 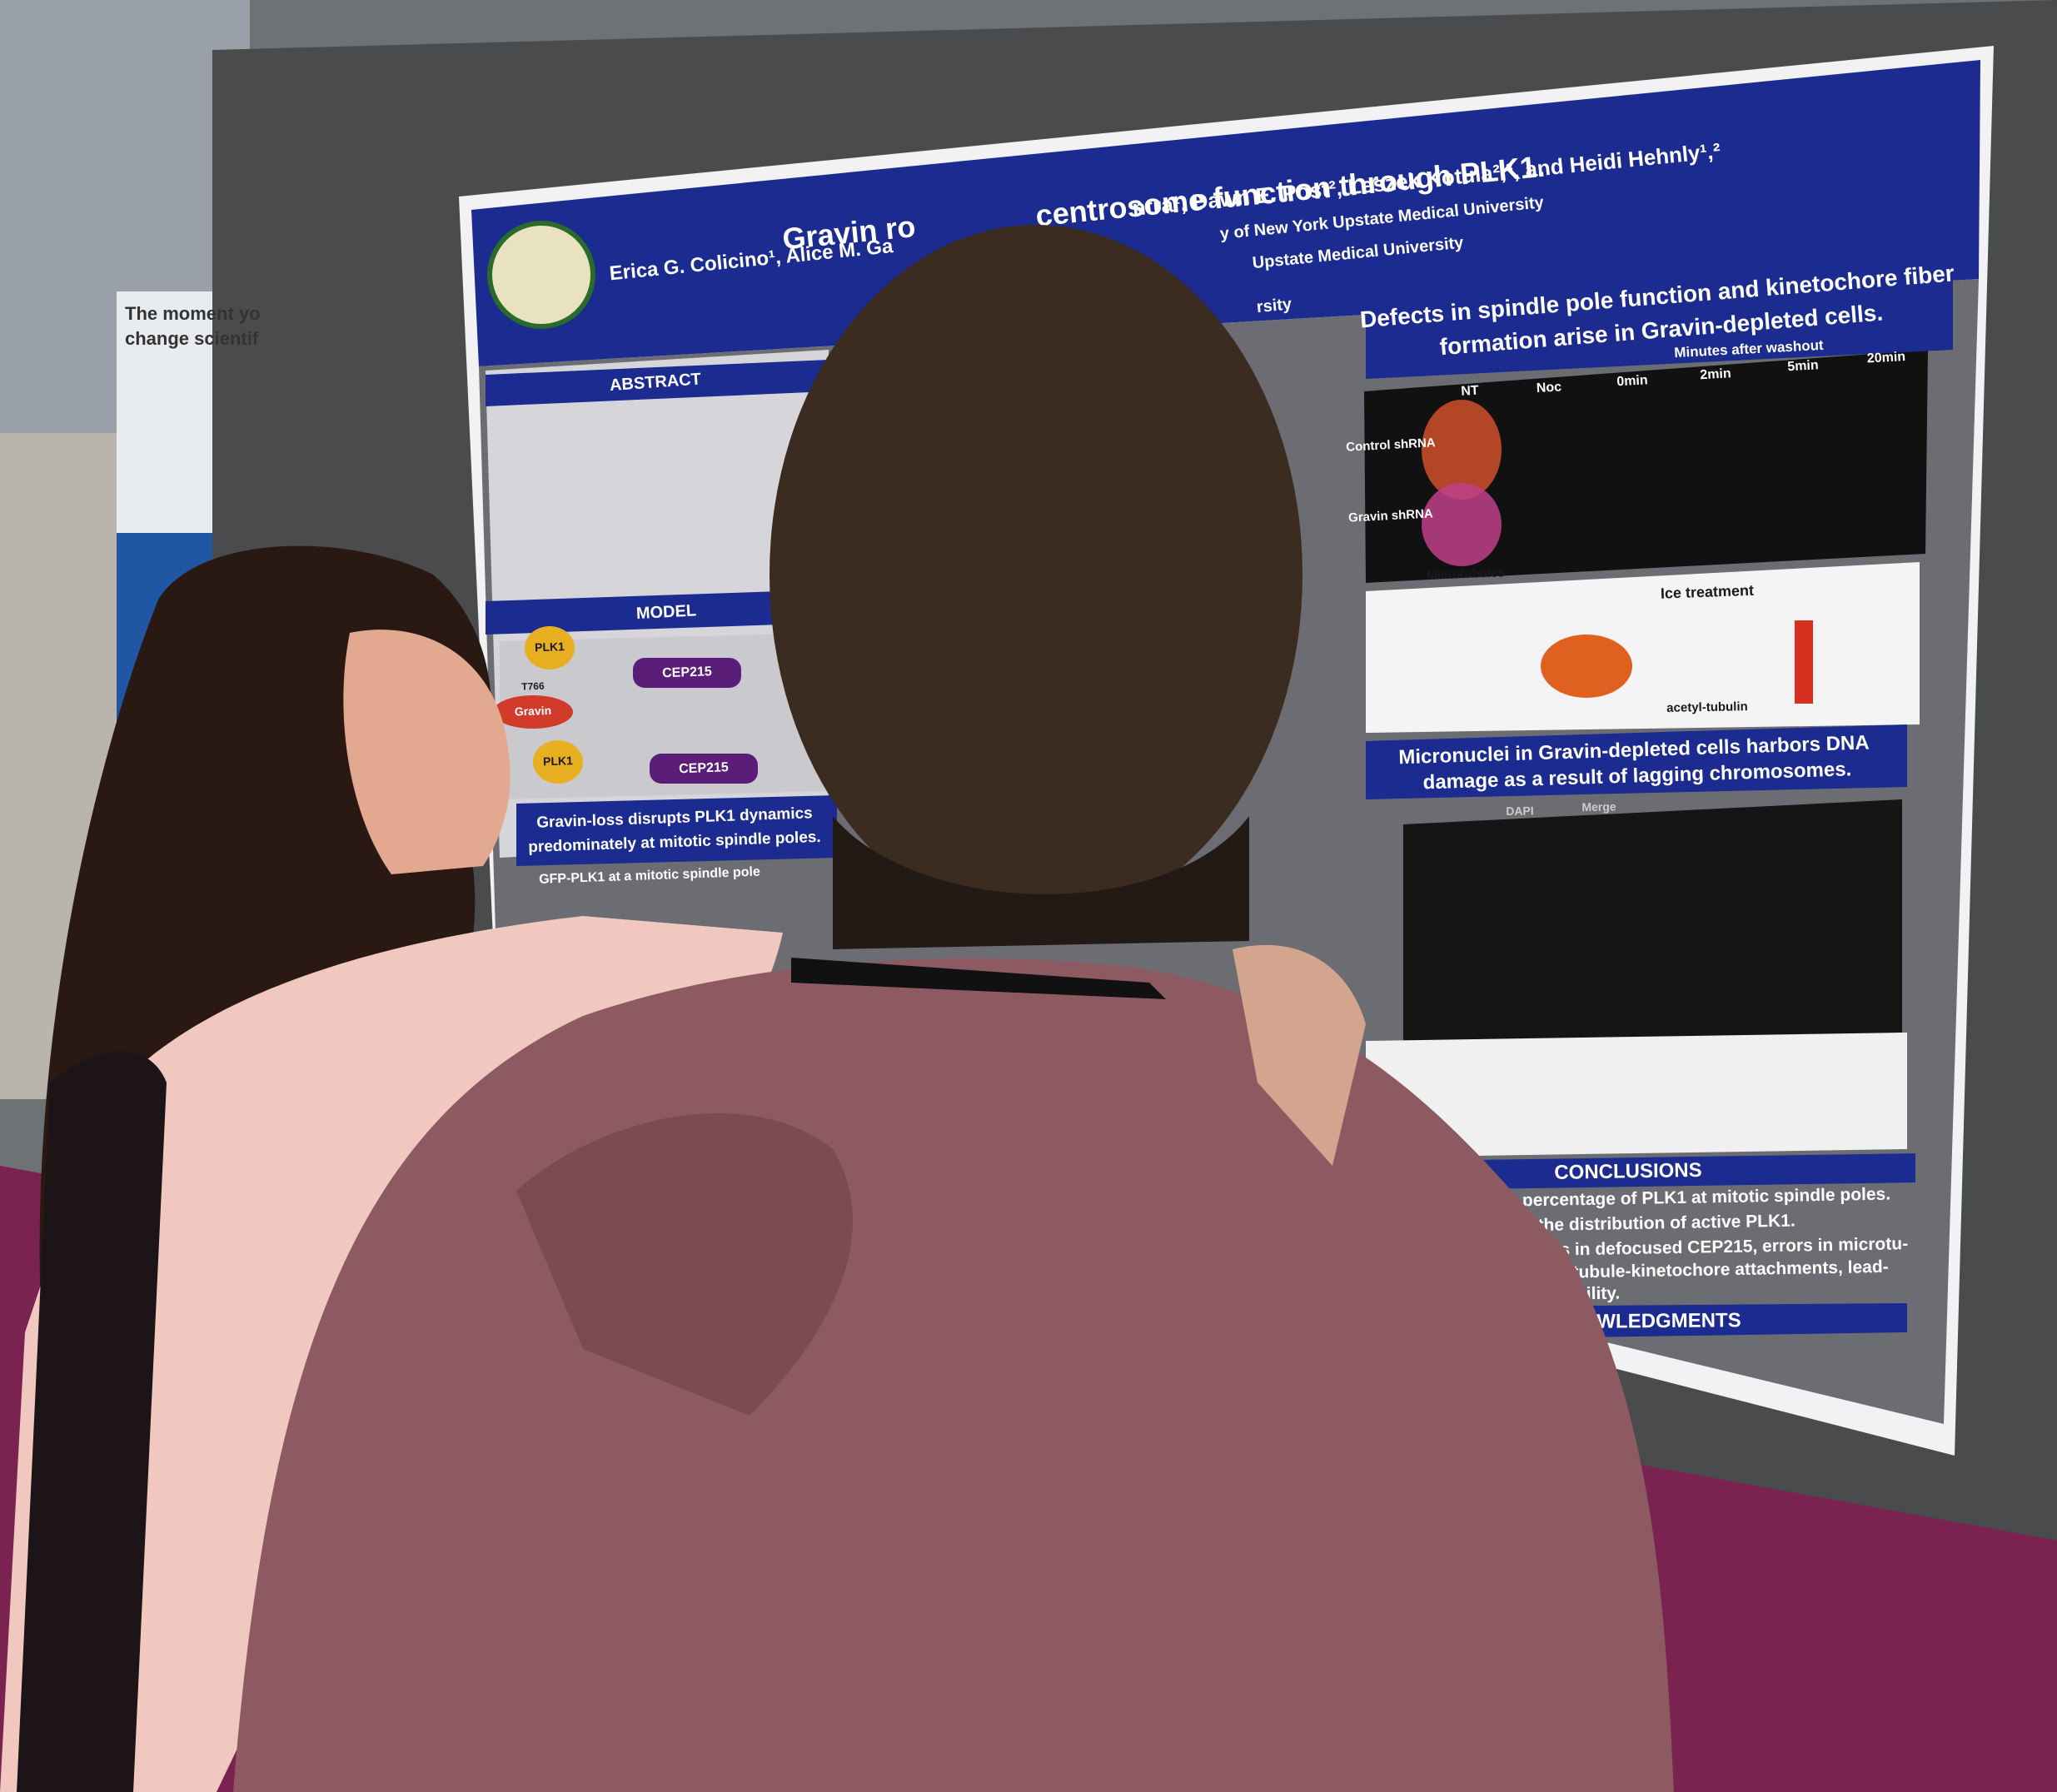 I want to click on woman-lace-sleeve, so click(x=92, y=1422).